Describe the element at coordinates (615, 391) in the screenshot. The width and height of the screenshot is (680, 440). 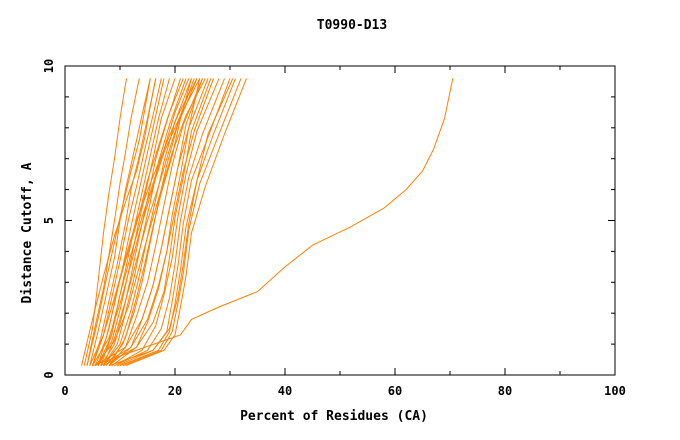
I see `x-tick-label: 100` at that location.